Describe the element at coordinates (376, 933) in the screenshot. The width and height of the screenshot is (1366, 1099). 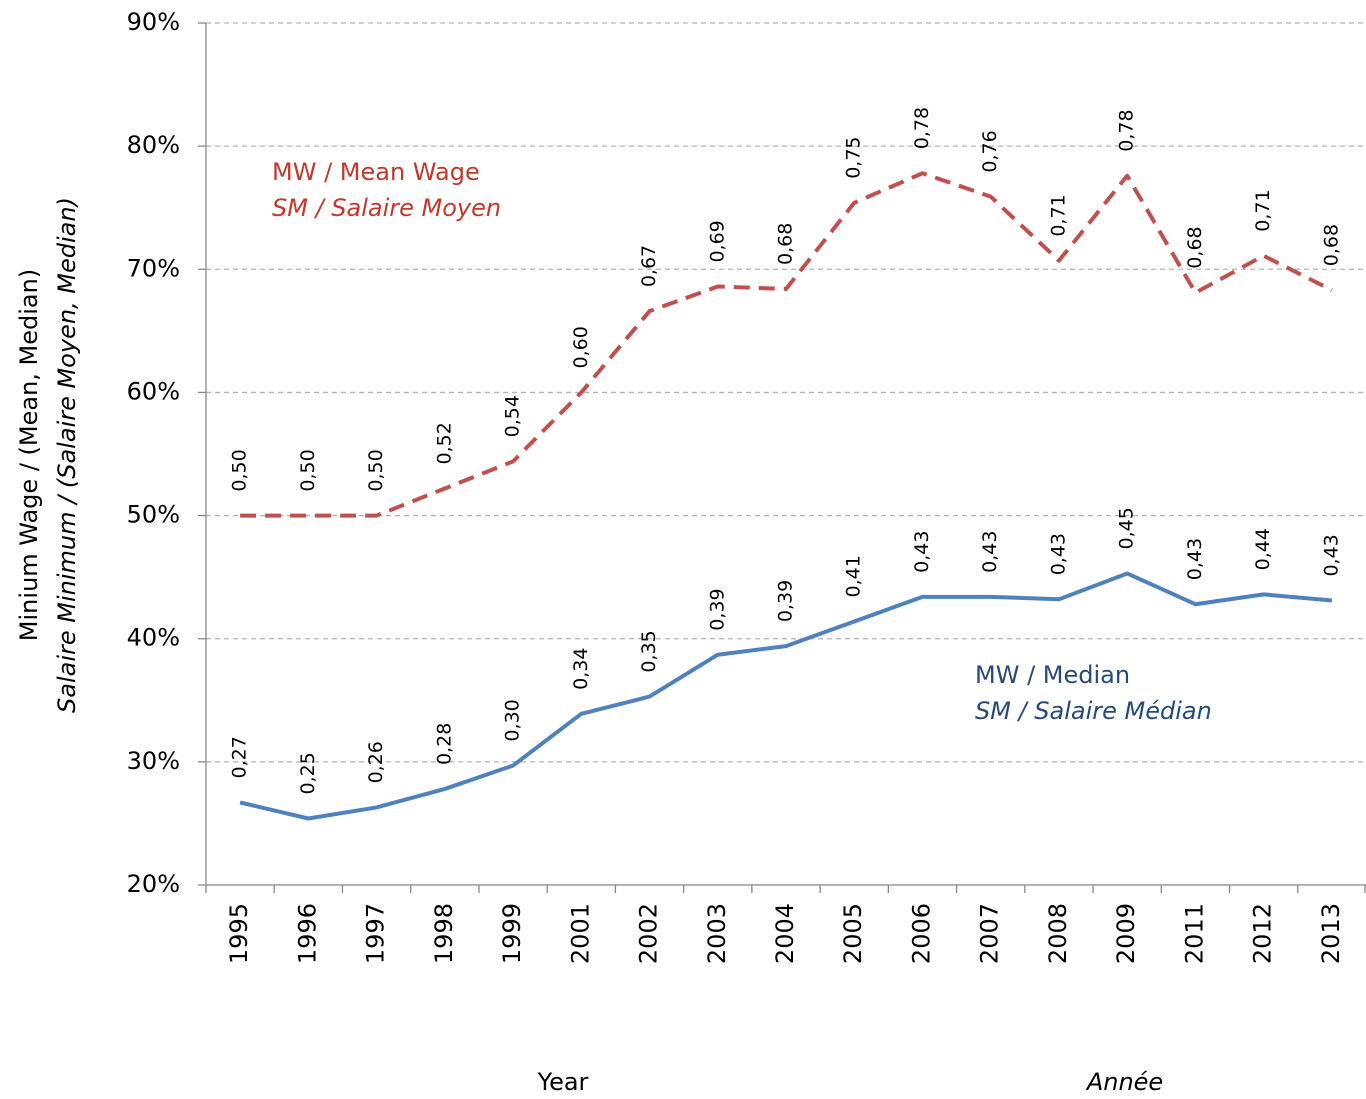
I see `x-tick-label: 1997` at that location.